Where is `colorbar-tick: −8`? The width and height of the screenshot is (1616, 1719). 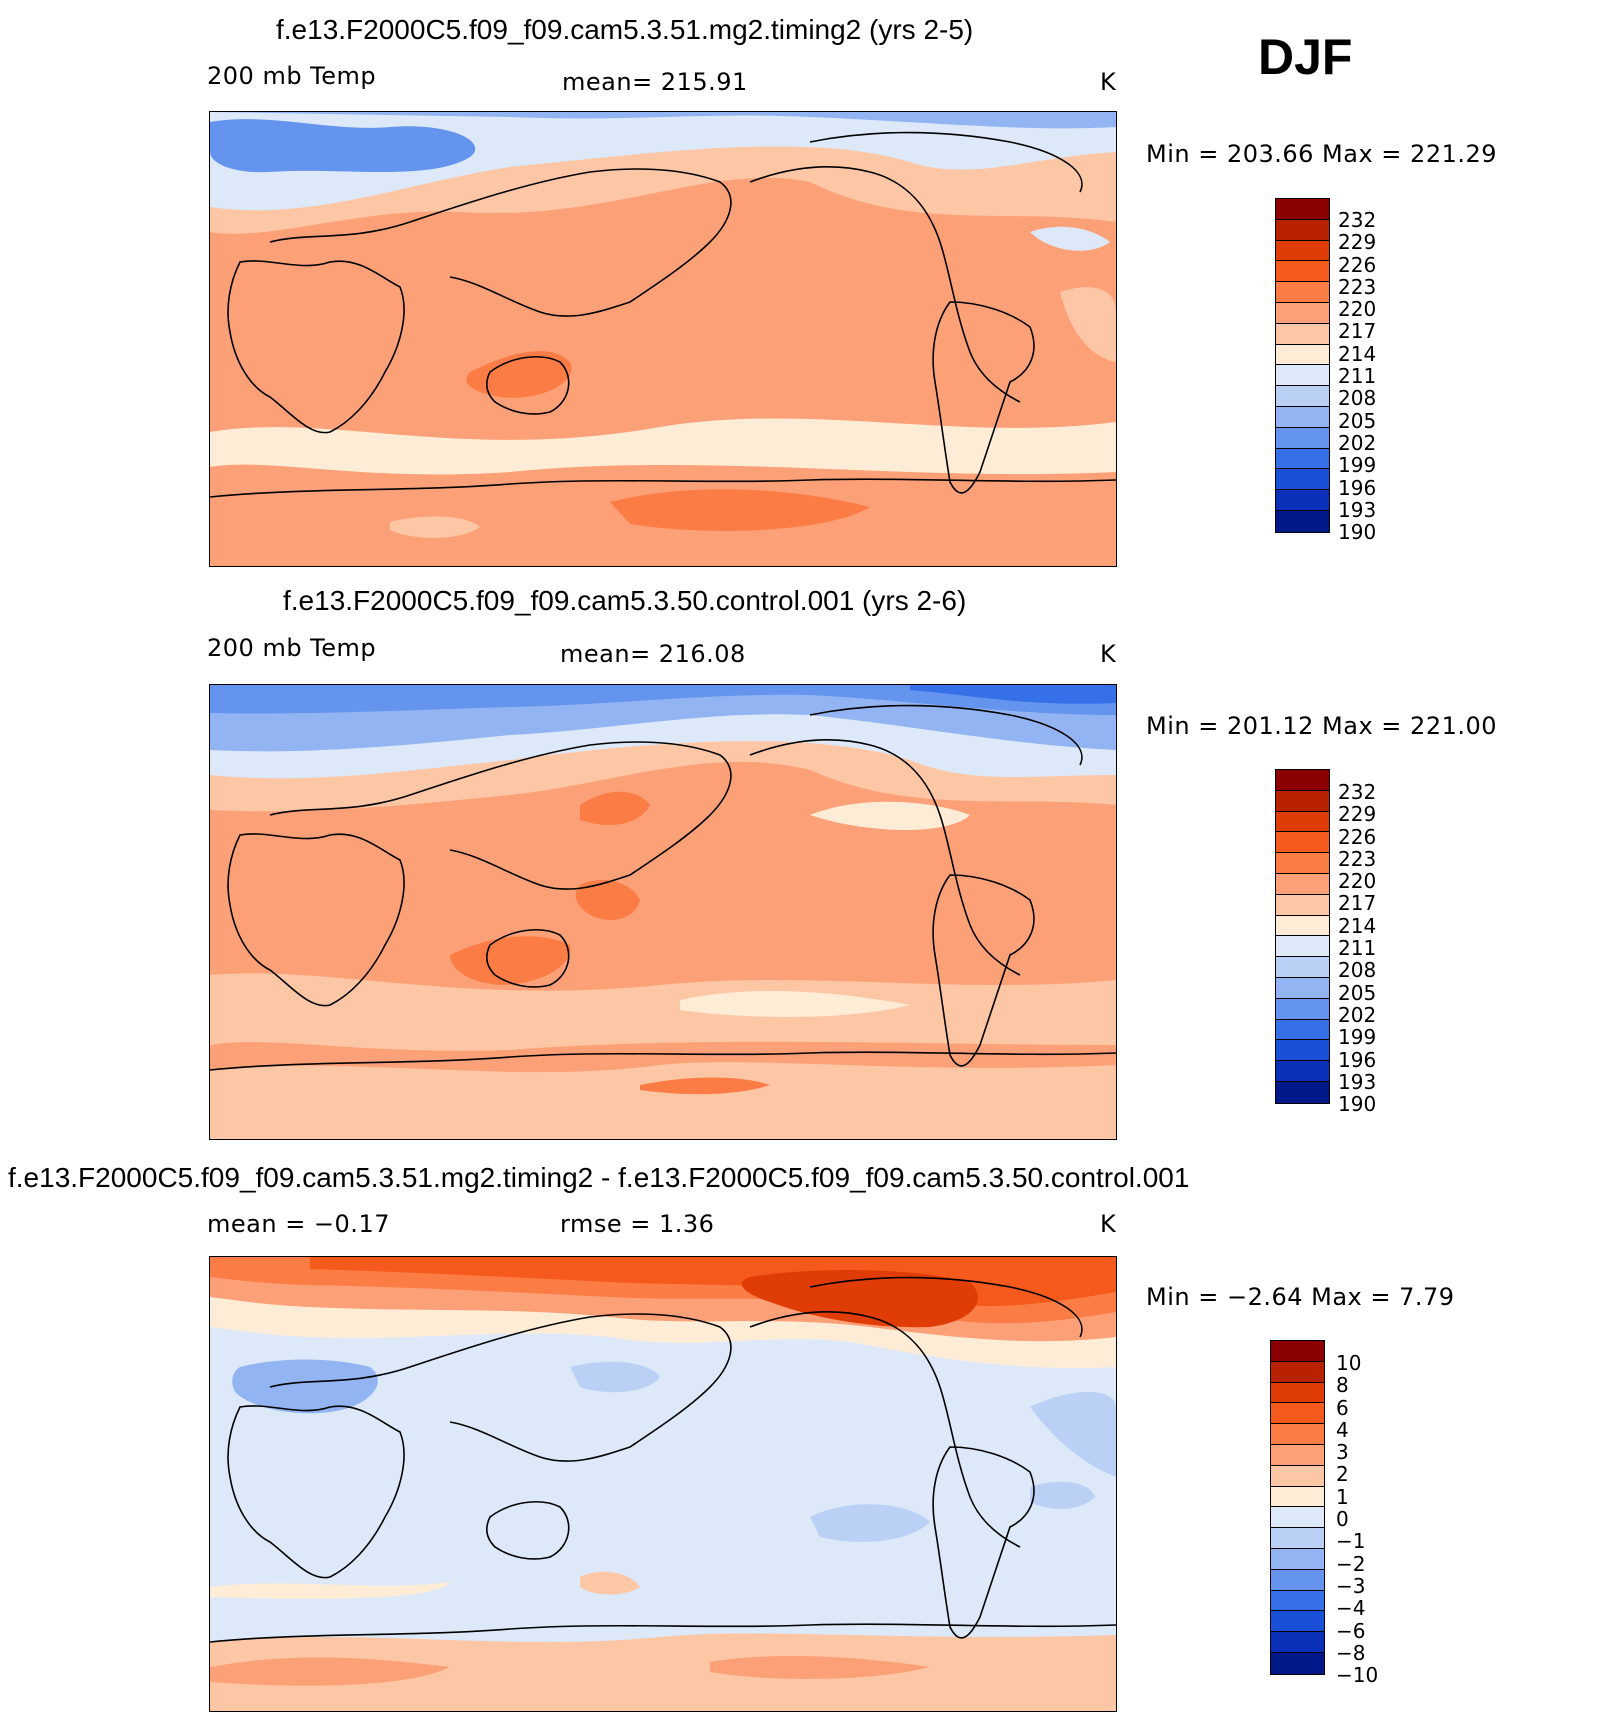
colorbar-tick: −8 is located at coordinates (1351, 1652).